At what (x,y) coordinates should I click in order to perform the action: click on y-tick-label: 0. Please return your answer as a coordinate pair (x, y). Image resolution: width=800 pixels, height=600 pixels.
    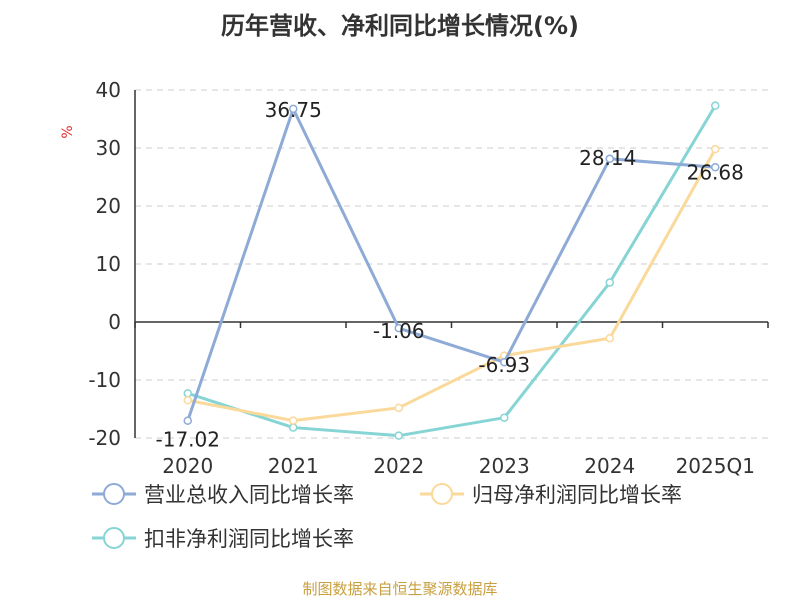
    Looking at the image, I should click on (114, 322).